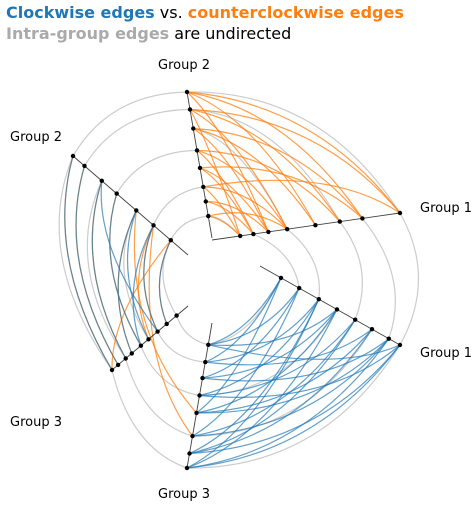  What do you see at coordinates (306, 226) in the screenshot?
I see `axis-line-g1a` at bounding box center [306, 226].